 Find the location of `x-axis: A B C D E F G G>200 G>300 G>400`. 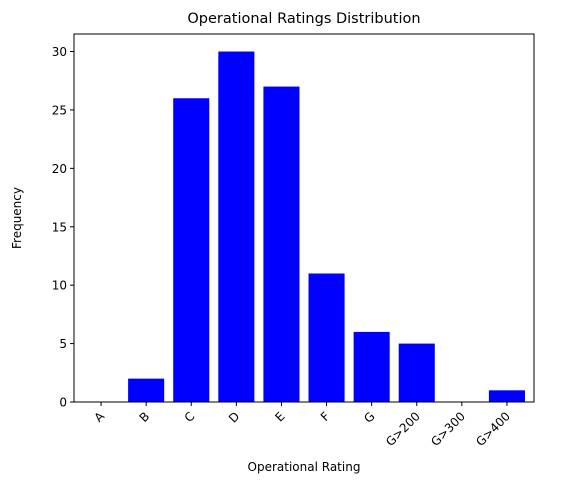

x-axis: A B C D E F G G>200 G>300 G>400 is located at coordinates (302, 425).